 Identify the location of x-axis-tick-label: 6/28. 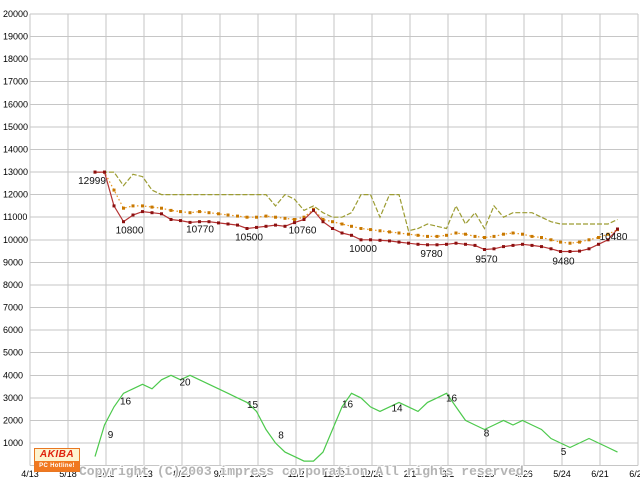
(634, 474).